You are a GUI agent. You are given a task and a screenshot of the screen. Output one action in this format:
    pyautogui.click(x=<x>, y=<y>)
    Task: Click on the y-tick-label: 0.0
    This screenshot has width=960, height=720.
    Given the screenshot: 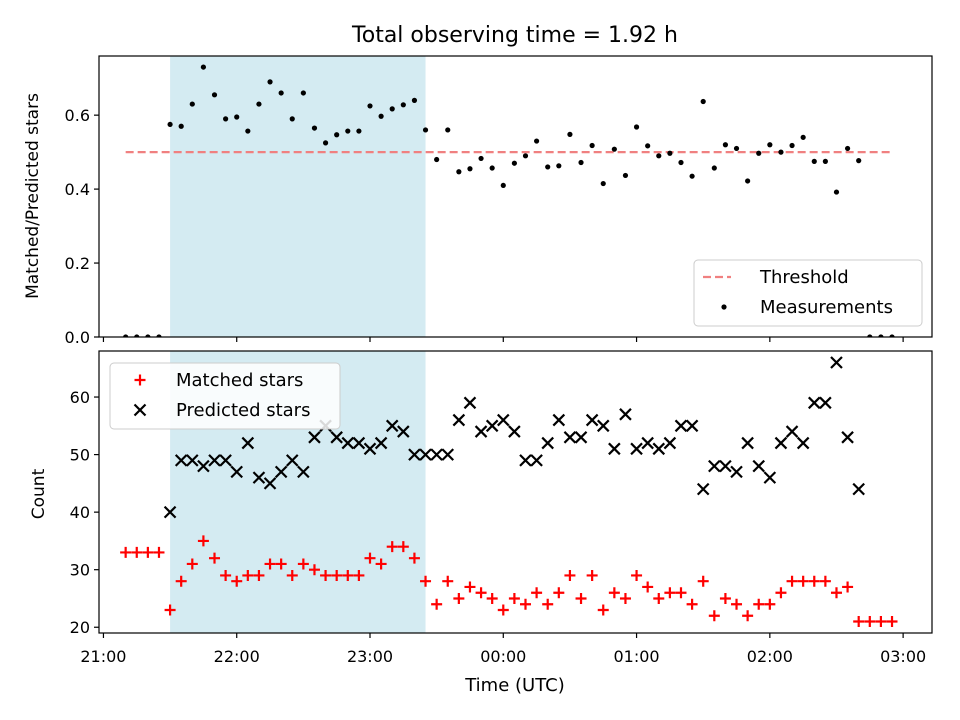 What is the action you would take?
    pyautogui.click(x=77, y=337)
    